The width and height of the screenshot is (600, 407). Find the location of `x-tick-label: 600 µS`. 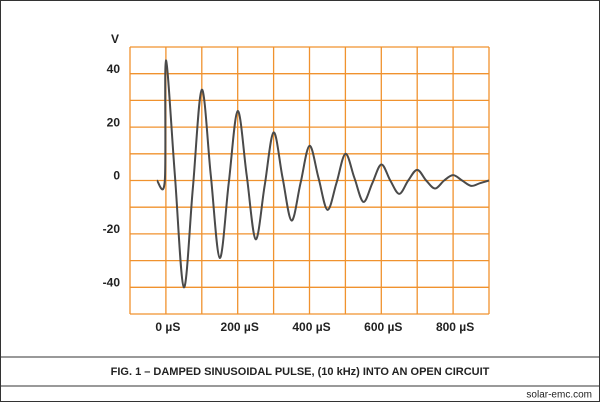

x-tick-label: 600 µS is located at coordinates (383, 327).